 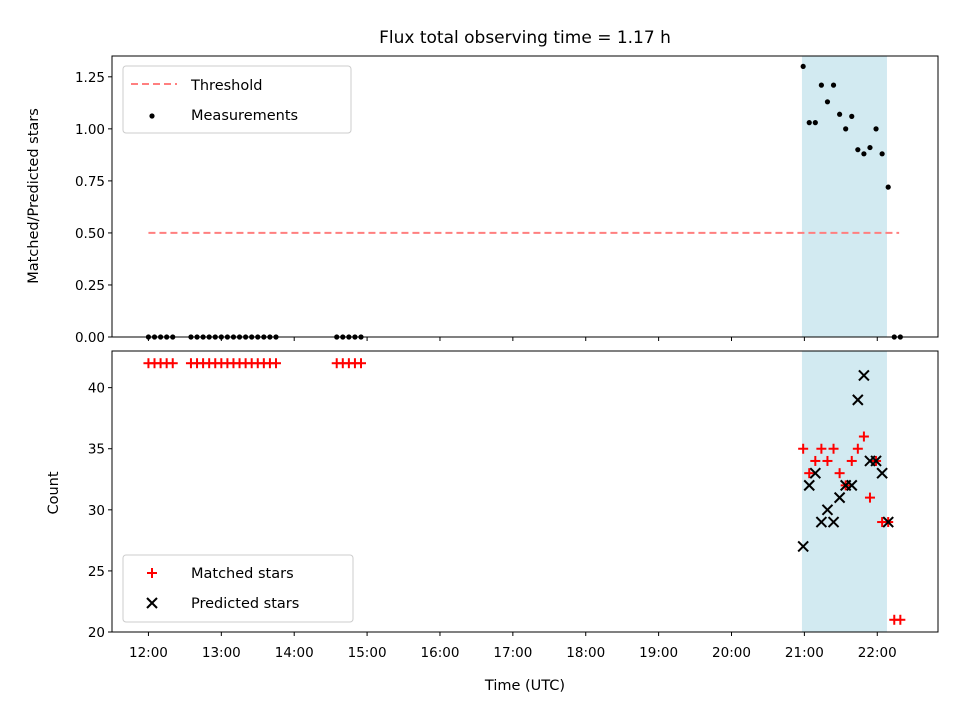 I want to click on legend-matched-swatch, so click(x=152, y=573).